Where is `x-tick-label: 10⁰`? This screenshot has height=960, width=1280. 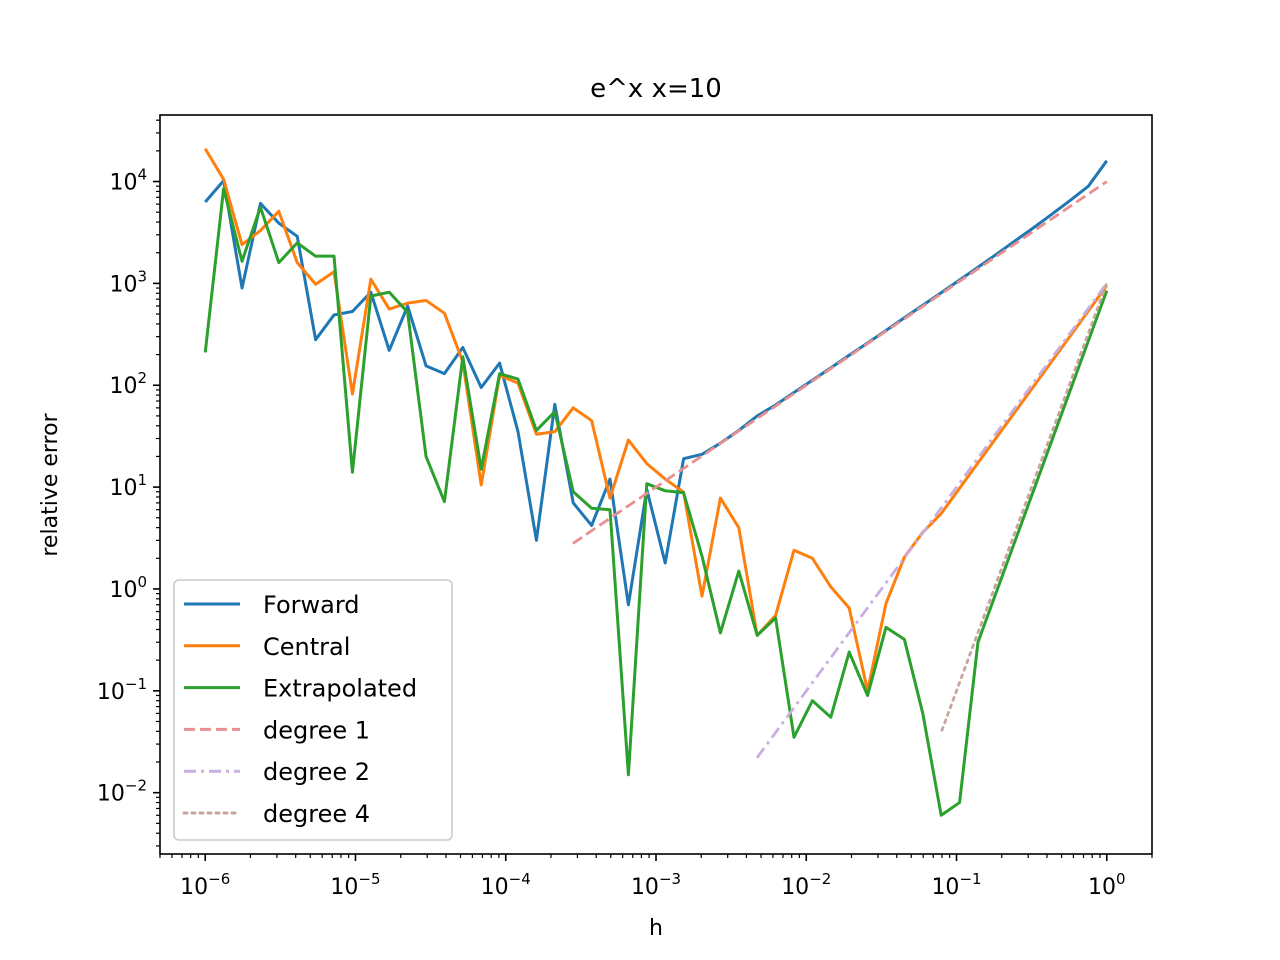
x-tick-label: 10⁰ is located at coordinates (1107, 885).